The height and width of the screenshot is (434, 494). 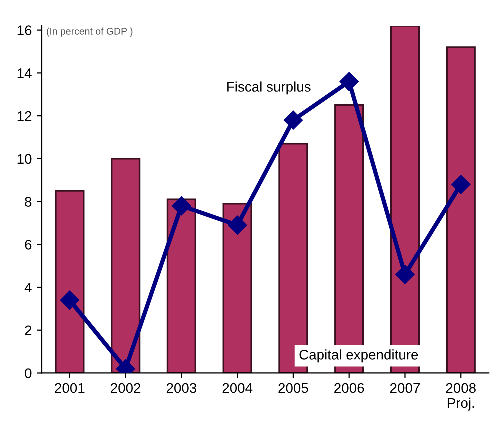 I want to click on x-tick-label: 2004, so click(x=237, y=388).